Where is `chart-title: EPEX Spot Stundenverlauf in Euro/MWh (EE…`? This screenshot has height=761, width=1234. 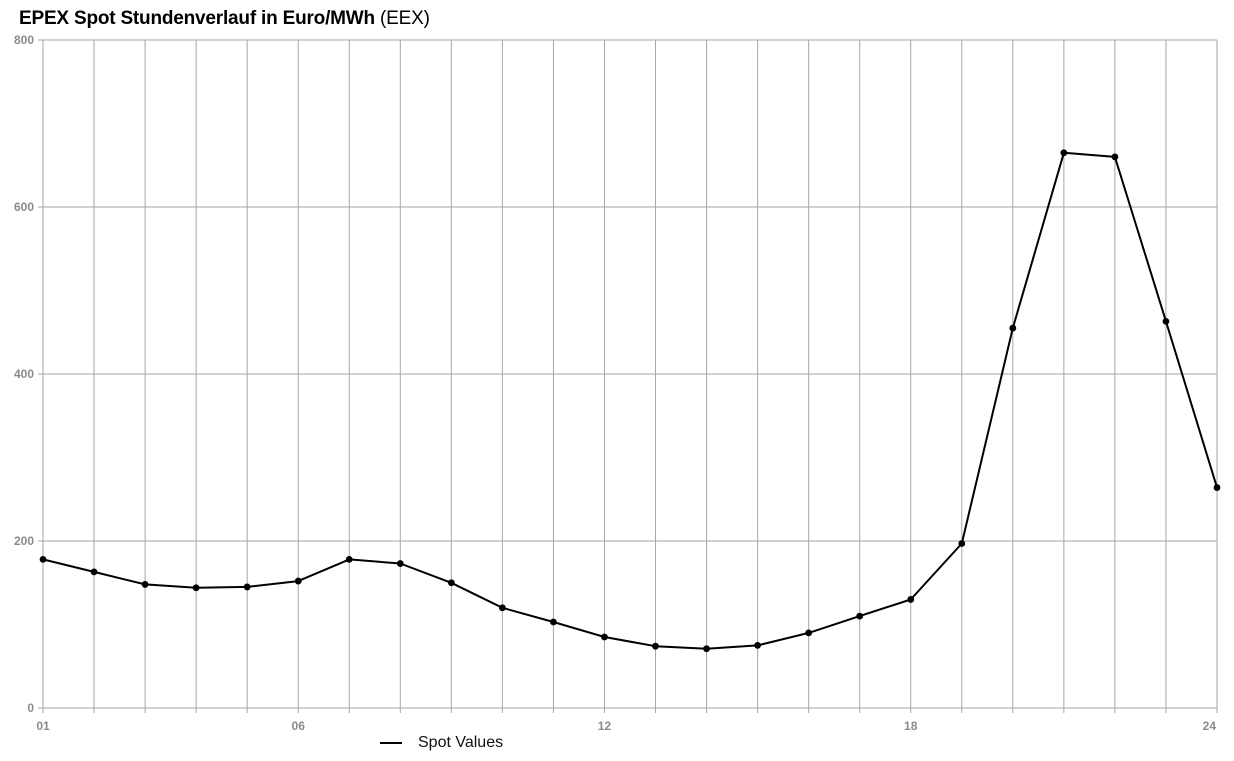
chart-title: EPEX Spot Stundenverlauf in Euro/MWh (EE… is located at coordinates (224, 19).